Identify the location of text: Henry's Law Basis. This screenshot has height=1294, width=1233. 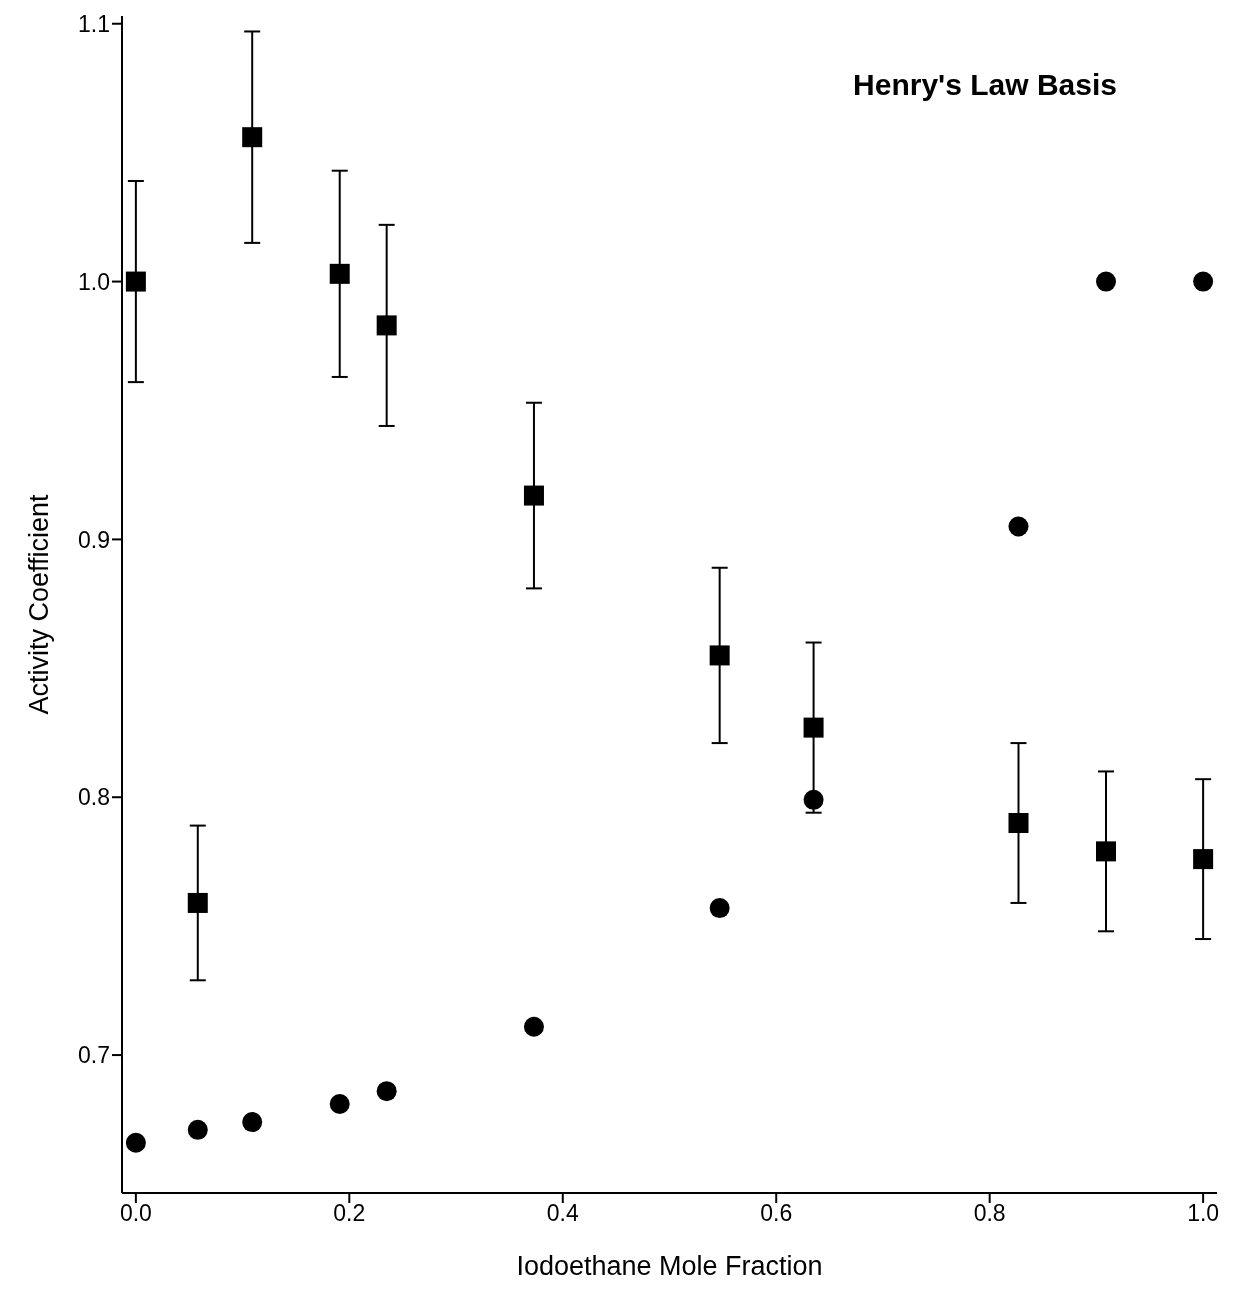
(985, 85).